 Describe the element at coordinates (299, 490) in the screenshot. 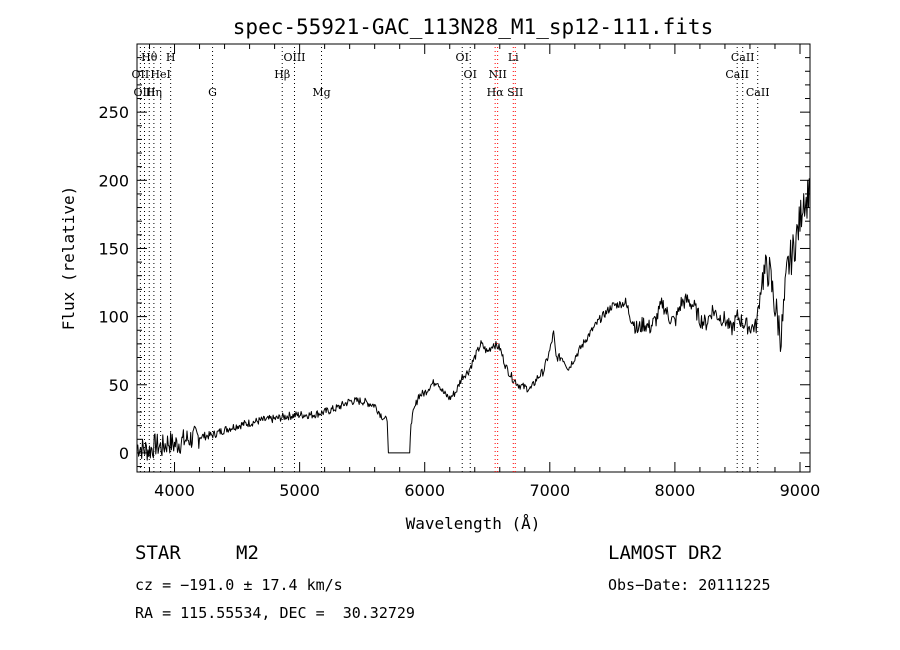

I see `x-tick-label: 5000` at that location.